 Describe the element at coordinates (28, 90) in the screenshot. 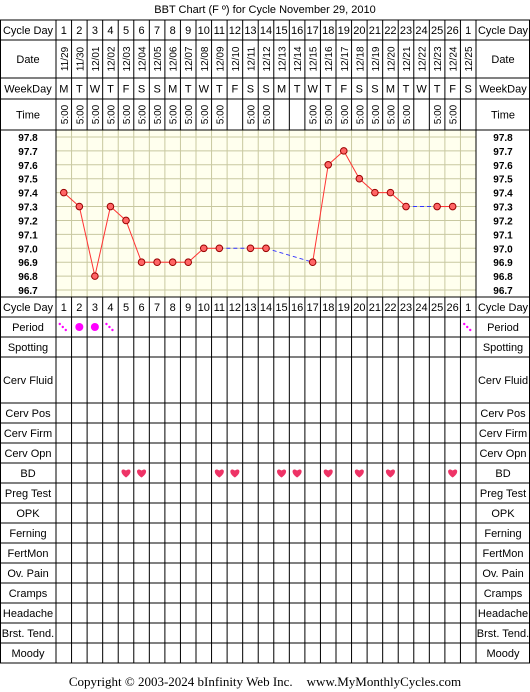

I see `weekday-label-left: WeekDay` at that location.